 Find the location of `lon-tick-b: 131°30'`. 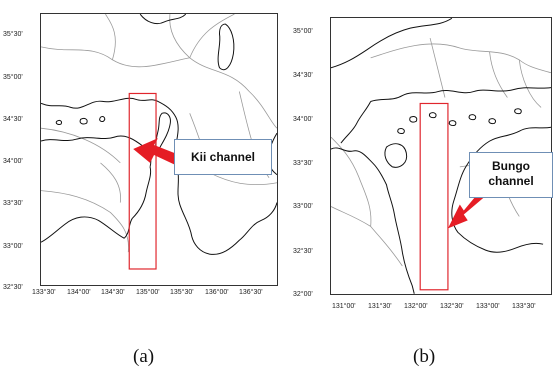

lon-tick-b: 131°30' is located at coordinates (380, 306).